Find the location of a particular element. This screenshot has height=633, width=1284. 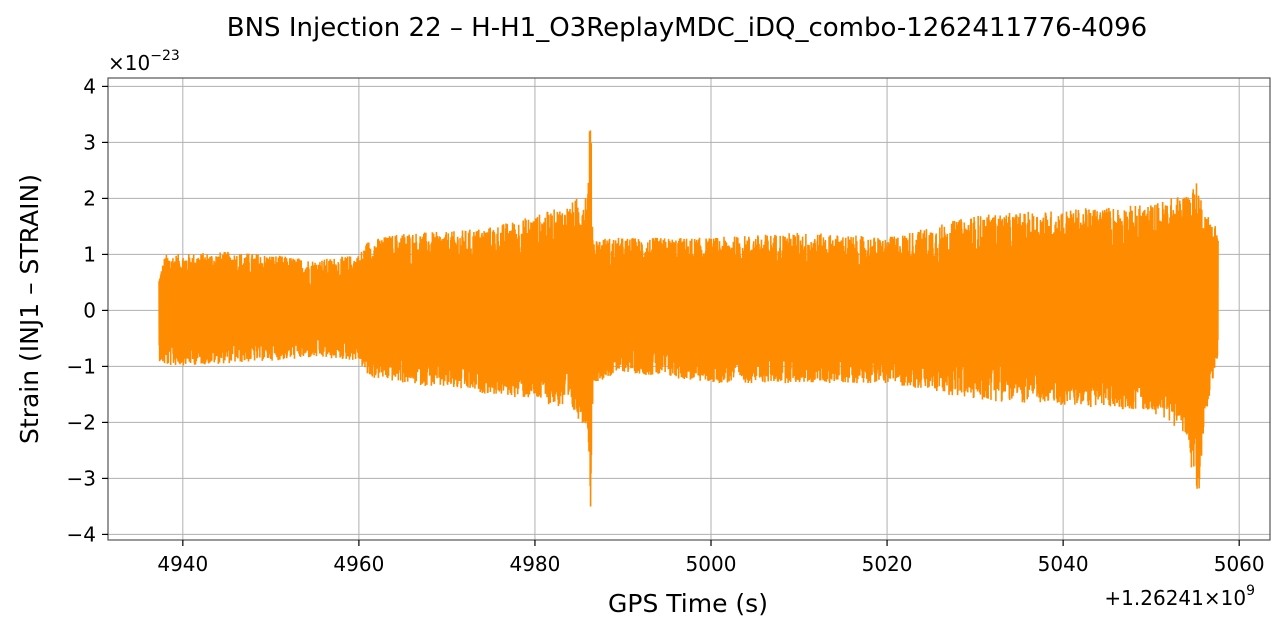

y-scale-base: ×10 is located at coordinates (129, 63).